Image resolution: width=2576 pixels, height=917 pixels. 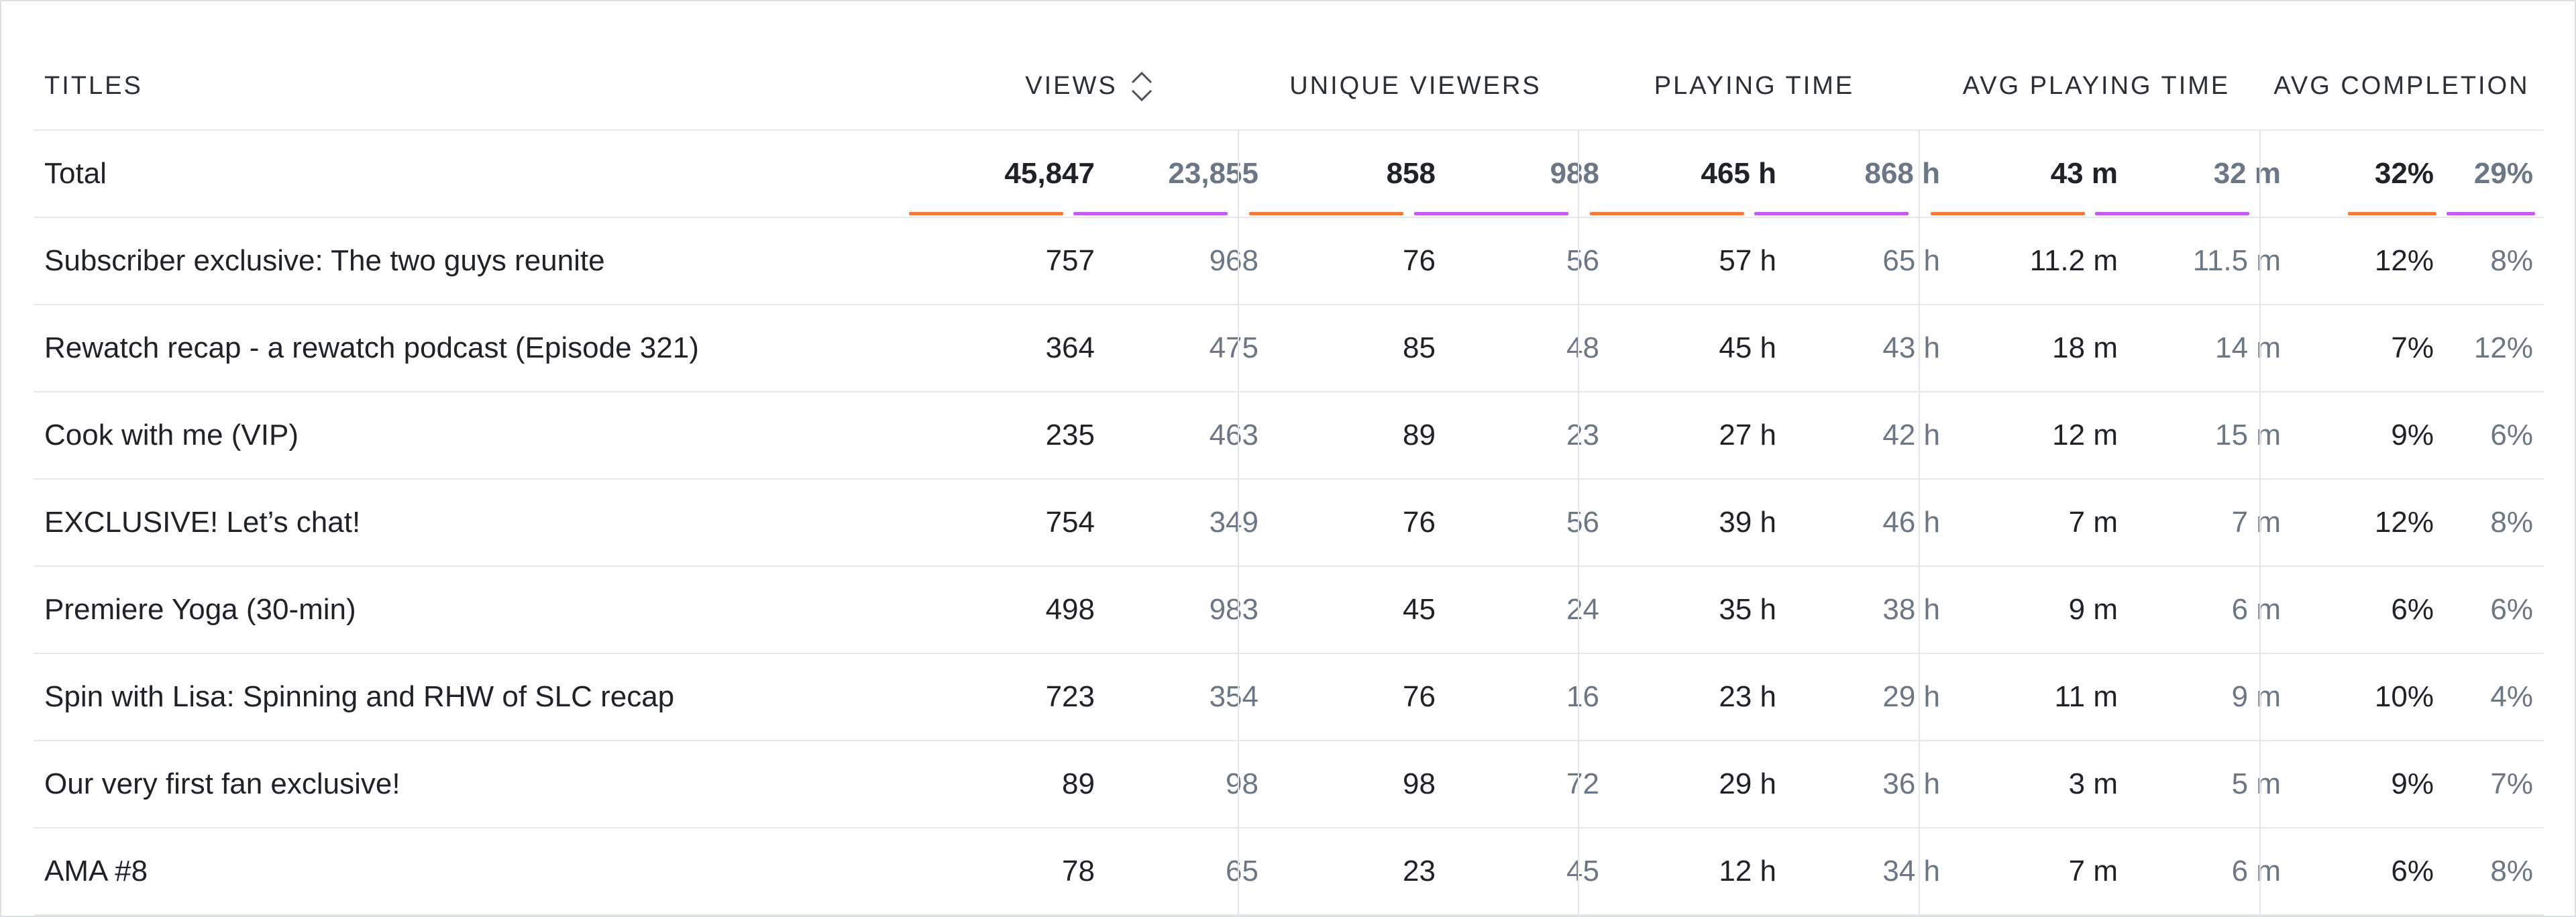 I want to click on views-cell: 235, so click(x=1070, y=435).